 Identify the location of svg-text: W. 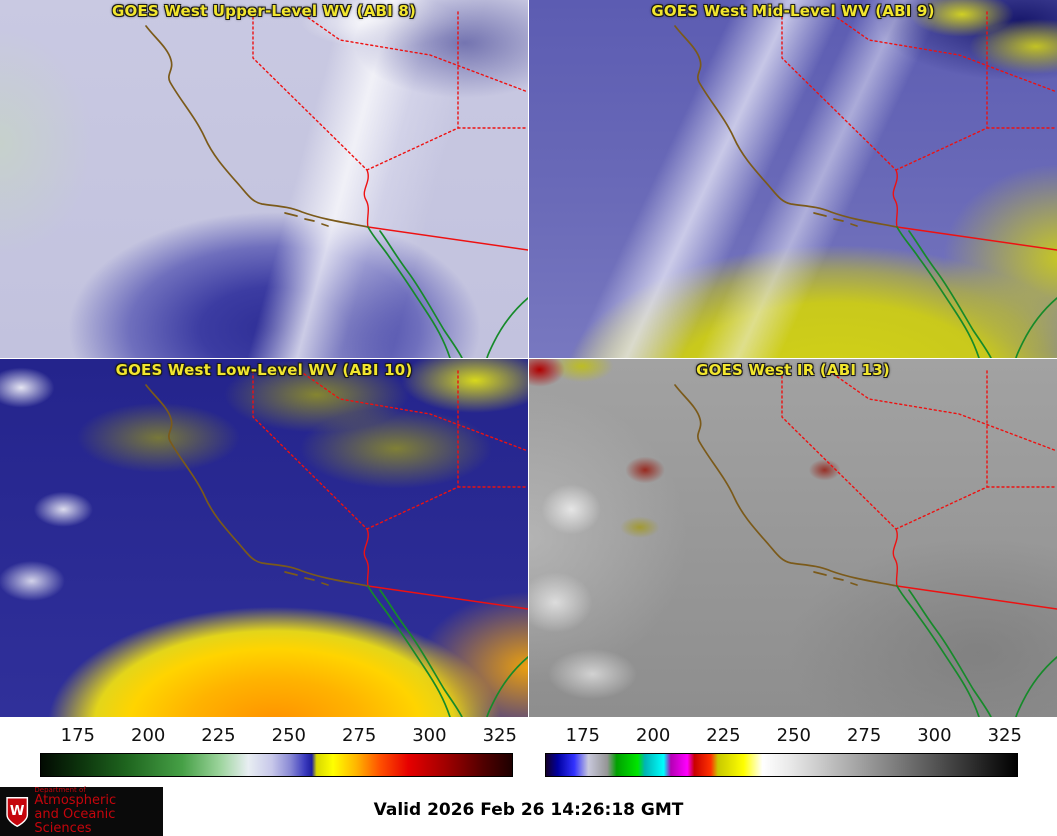
(17, 811).